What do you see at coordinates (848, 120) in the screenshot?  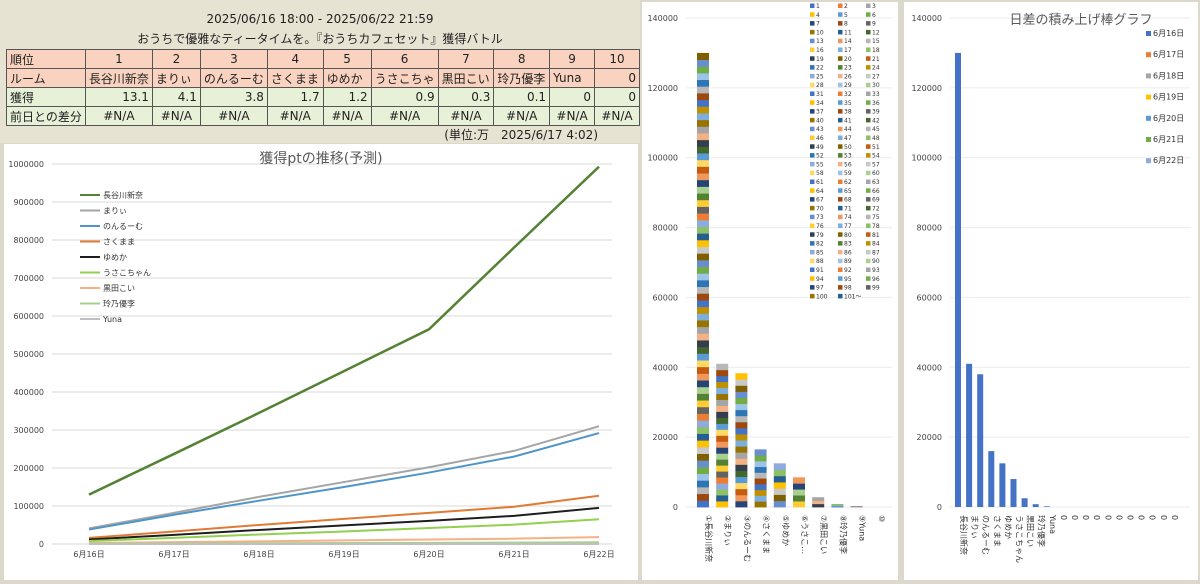 I see `legend-label: 41` at bounding box center [848, 120].